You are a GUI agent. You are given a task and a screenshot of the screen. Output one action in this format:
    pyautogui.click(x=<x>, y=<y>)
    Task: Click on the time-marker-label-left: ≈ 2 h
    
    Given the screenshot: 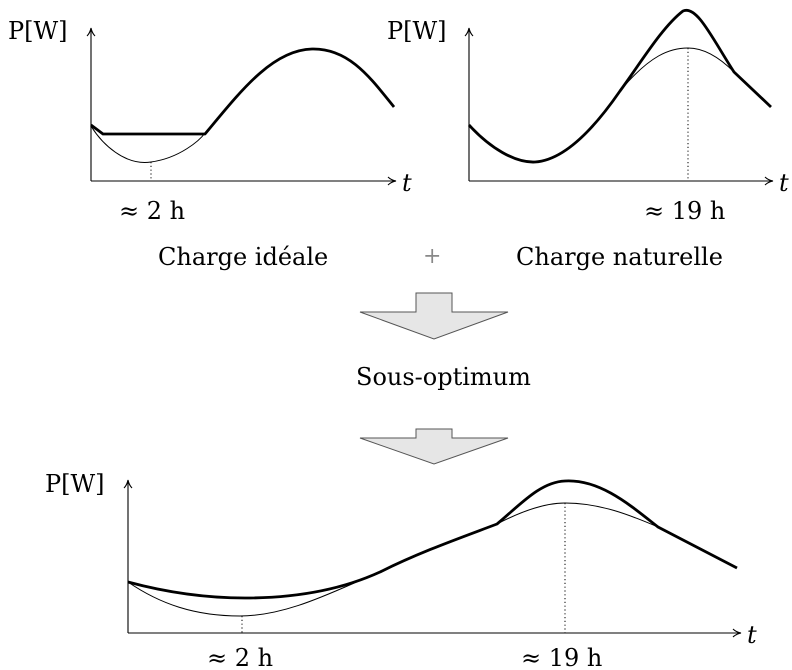 What is the action you would take?
    pyautogui.click(x=240, y=657)
    